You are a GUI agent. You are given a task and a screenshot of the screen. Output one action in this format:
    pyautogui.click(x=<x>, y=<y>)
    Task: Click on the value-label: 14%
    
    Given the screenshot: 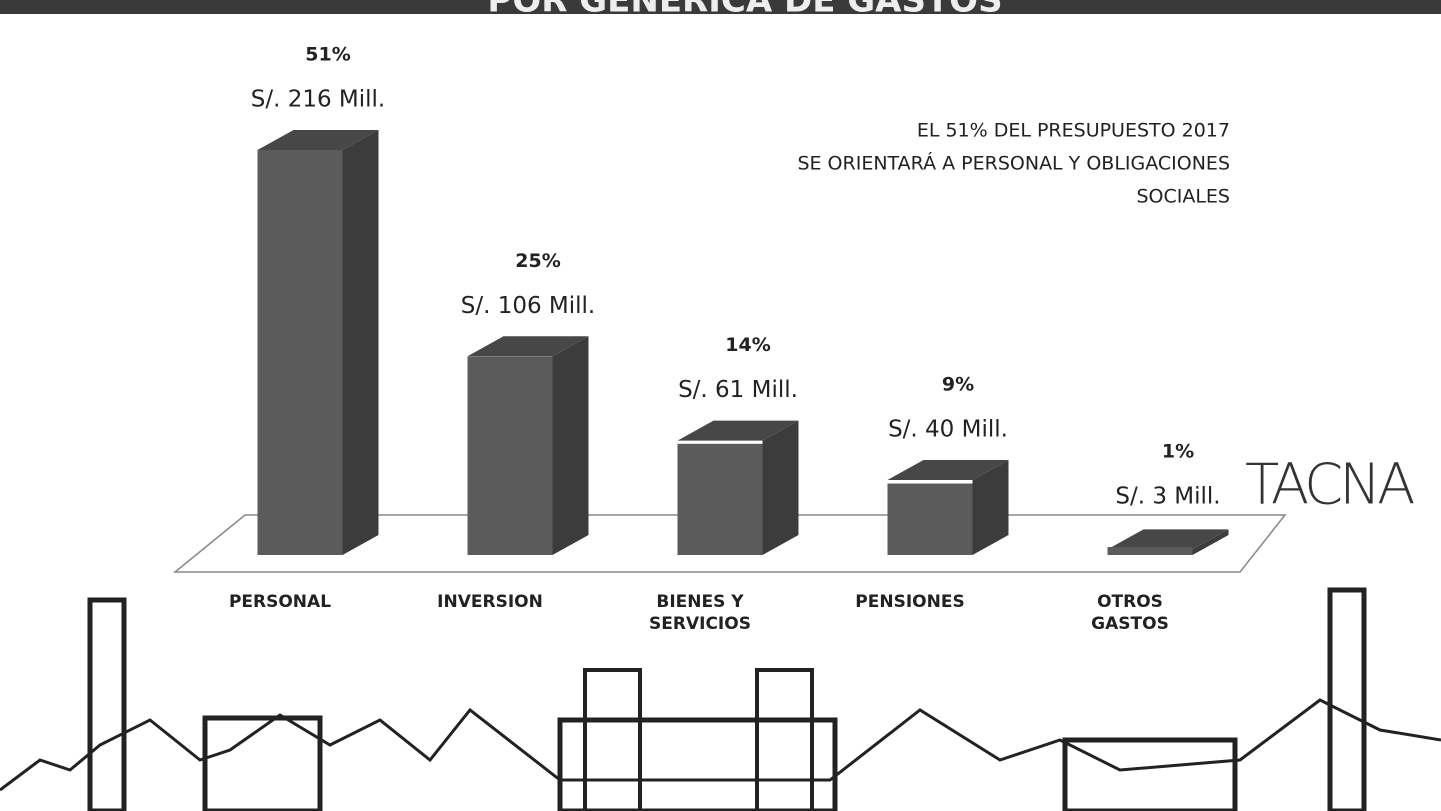 What is the action you would take?
    pyautogui.click(x=747, y=345)
    